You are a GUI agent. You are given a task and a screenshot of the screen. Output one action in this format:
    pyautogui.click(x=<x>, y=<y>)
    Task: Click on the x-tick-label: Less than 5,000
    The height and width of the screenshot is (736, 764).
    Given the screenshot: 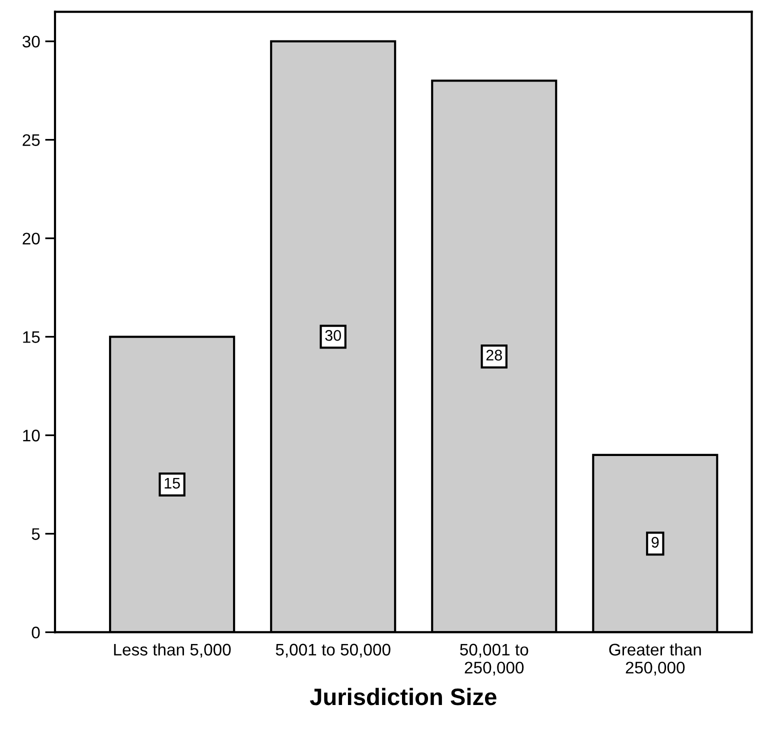 What is the action you would take?
    pyautogui.click(x=172, y=650)
    